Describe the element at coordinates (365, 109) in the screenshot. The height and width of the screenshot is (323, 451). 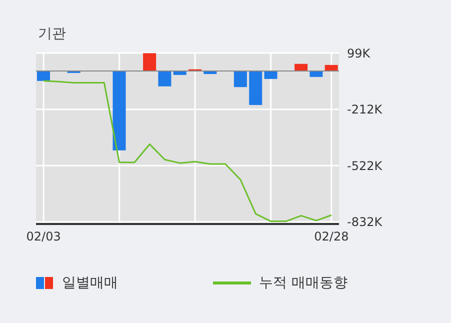
I see `y-tick-label: -212K` at that location.